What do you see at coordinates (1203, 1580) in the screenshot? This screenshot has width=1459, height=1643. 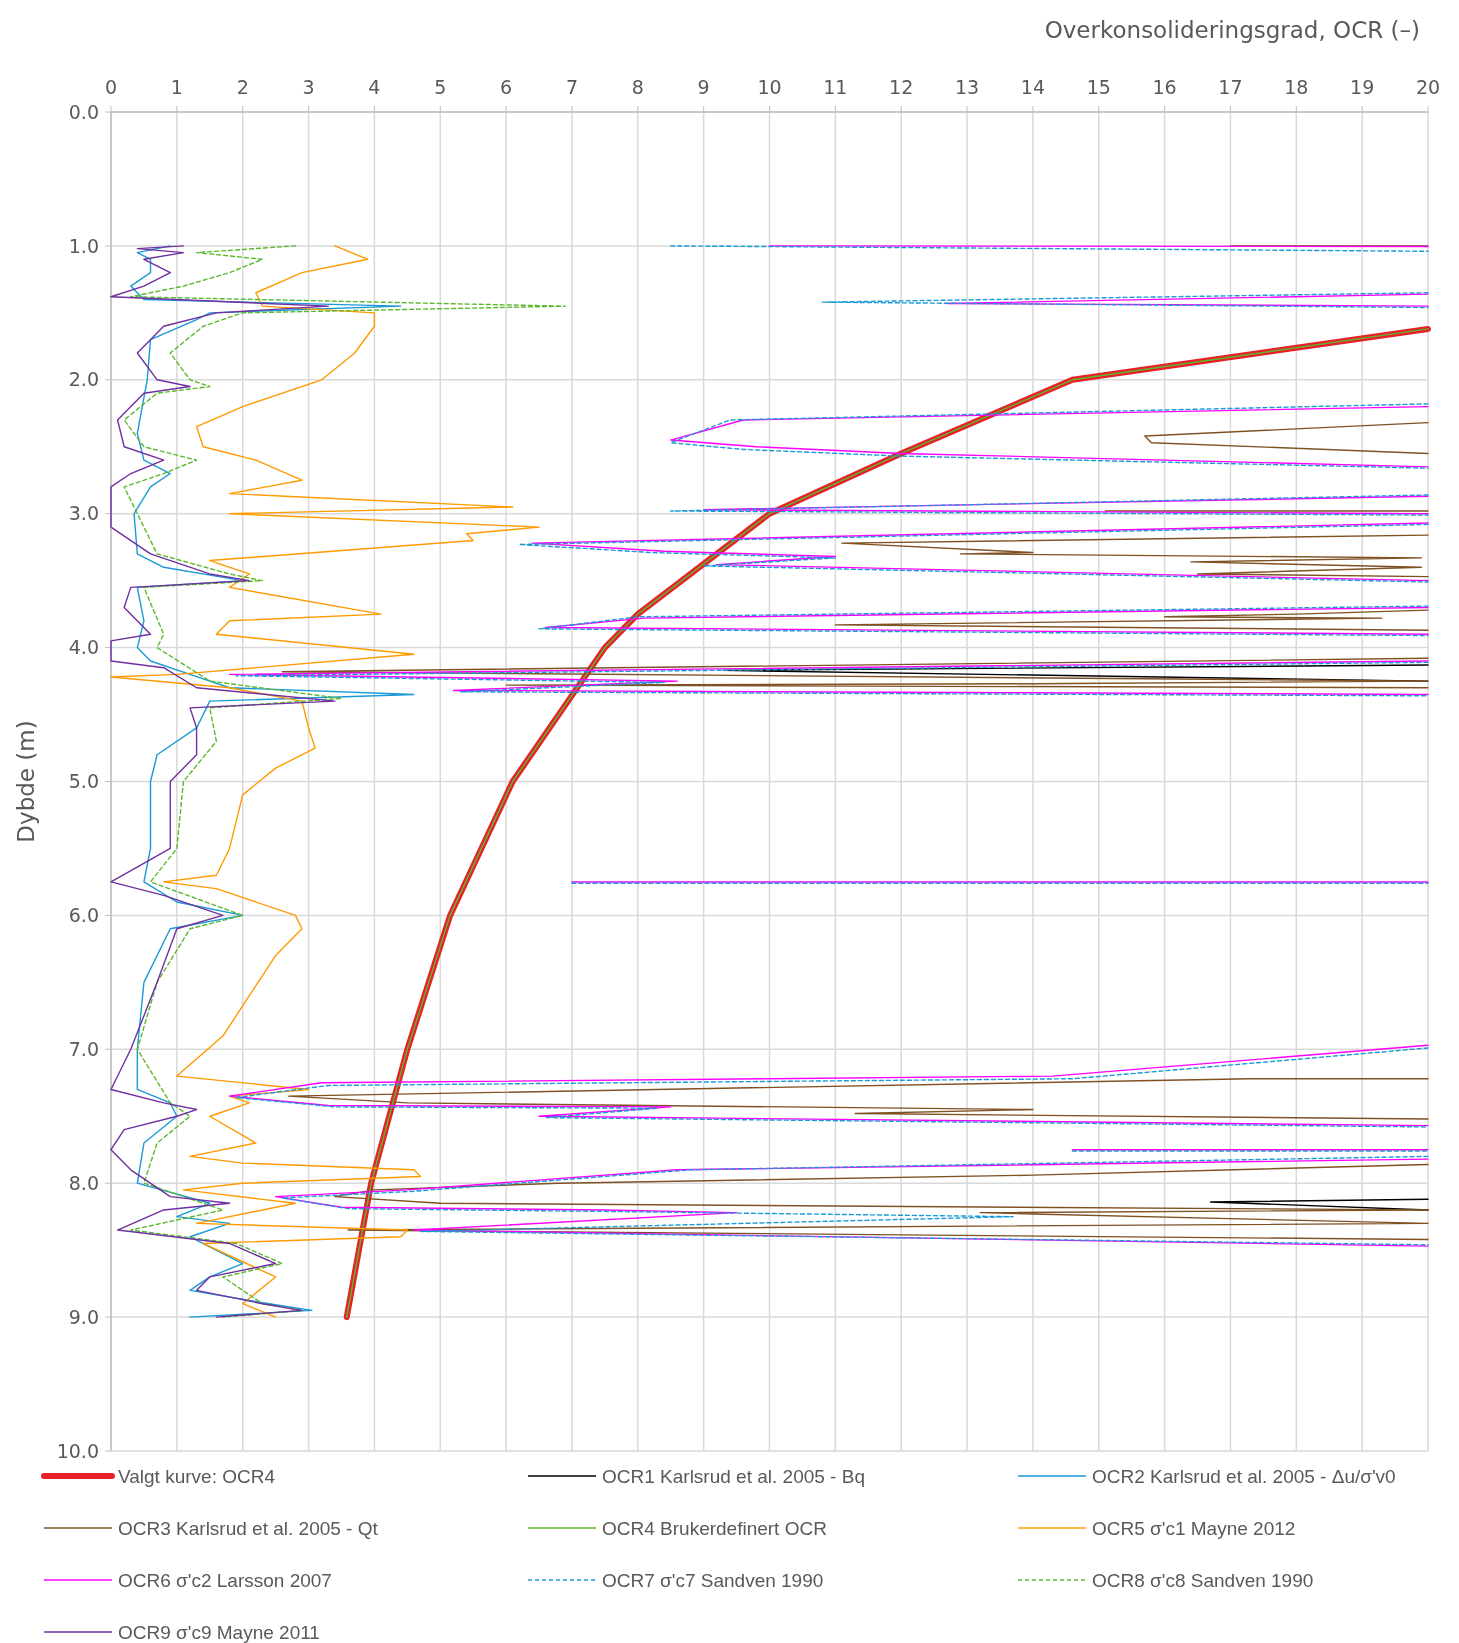 I see `legend-label: OCR8 σ'c8 Sandven 1990` at bounding box center [1203, 1580].